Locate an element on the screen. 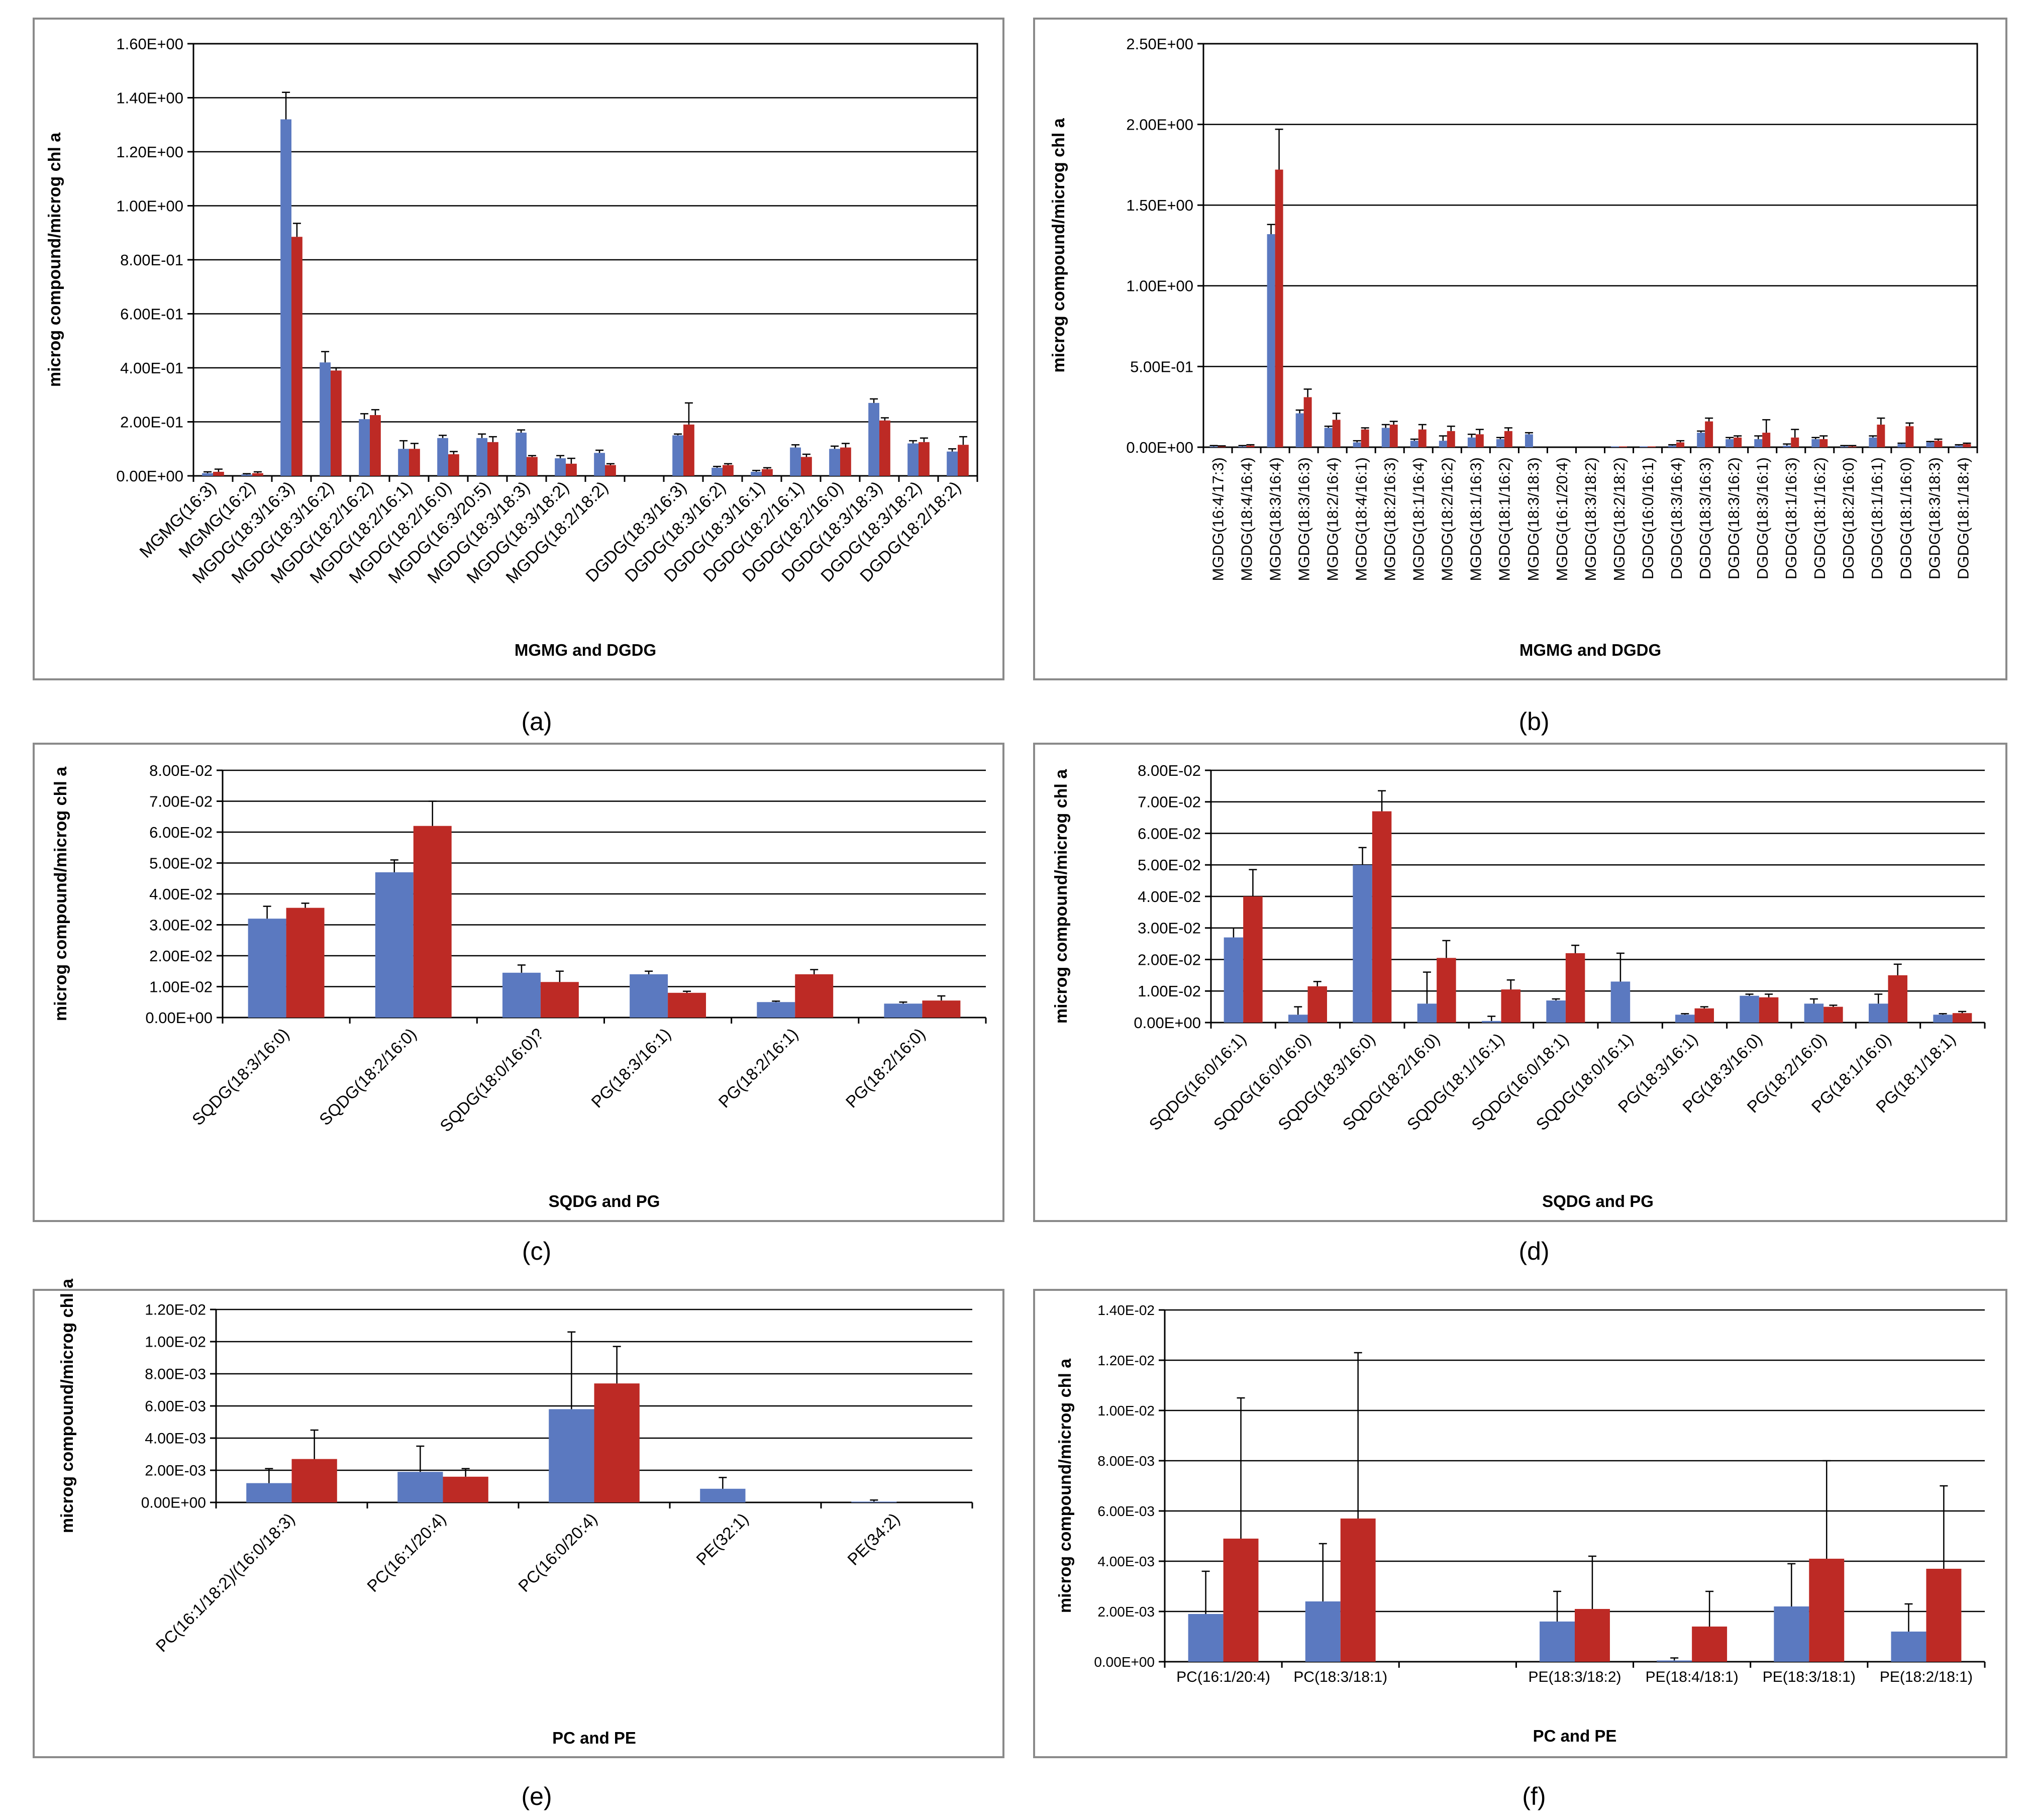 This screenshot has width=2030, height=1820. x-tick-label: PC(18:3/18:1) is located at coordinates (1340, 1677).